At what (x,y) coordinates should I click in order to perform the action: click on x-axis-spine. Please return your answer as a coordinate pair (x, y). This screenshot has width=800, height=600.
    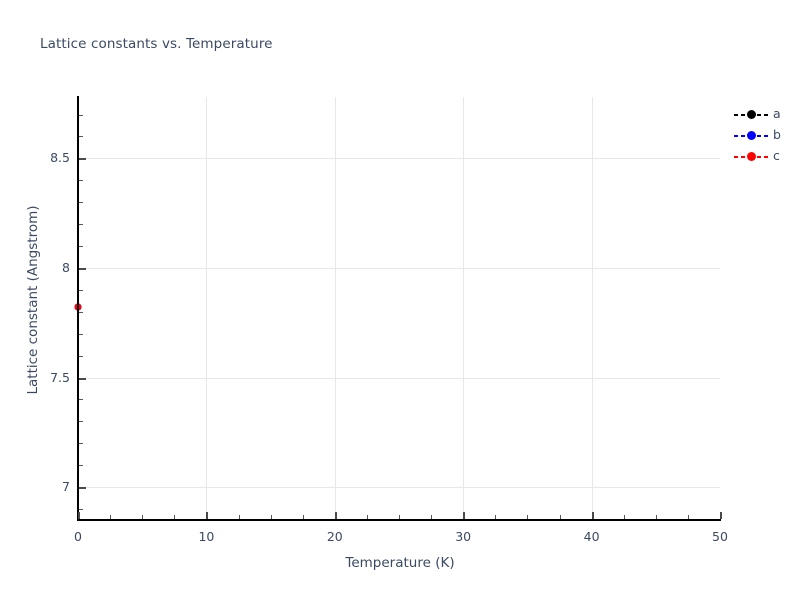
    Looking at the image, I should click on (399, 520).